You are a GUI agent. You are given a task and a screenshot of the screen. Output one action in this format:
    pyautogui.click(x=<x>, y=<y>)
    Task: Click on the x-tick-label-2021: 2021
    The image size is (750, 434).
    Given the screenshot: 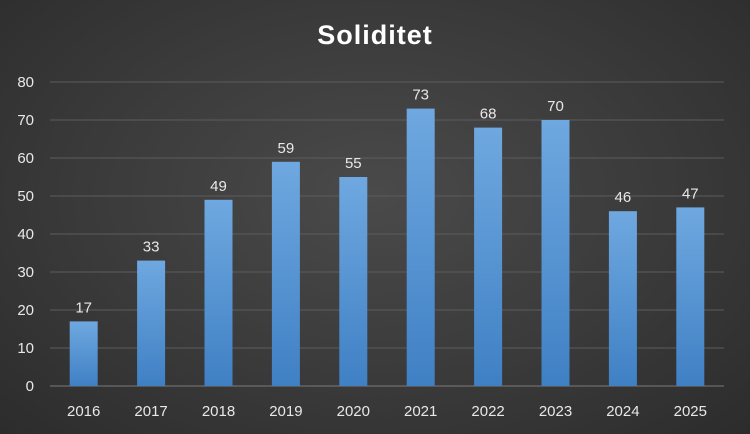 What is the action you would take?
    pyautogui.click(x=420, y=411)
    